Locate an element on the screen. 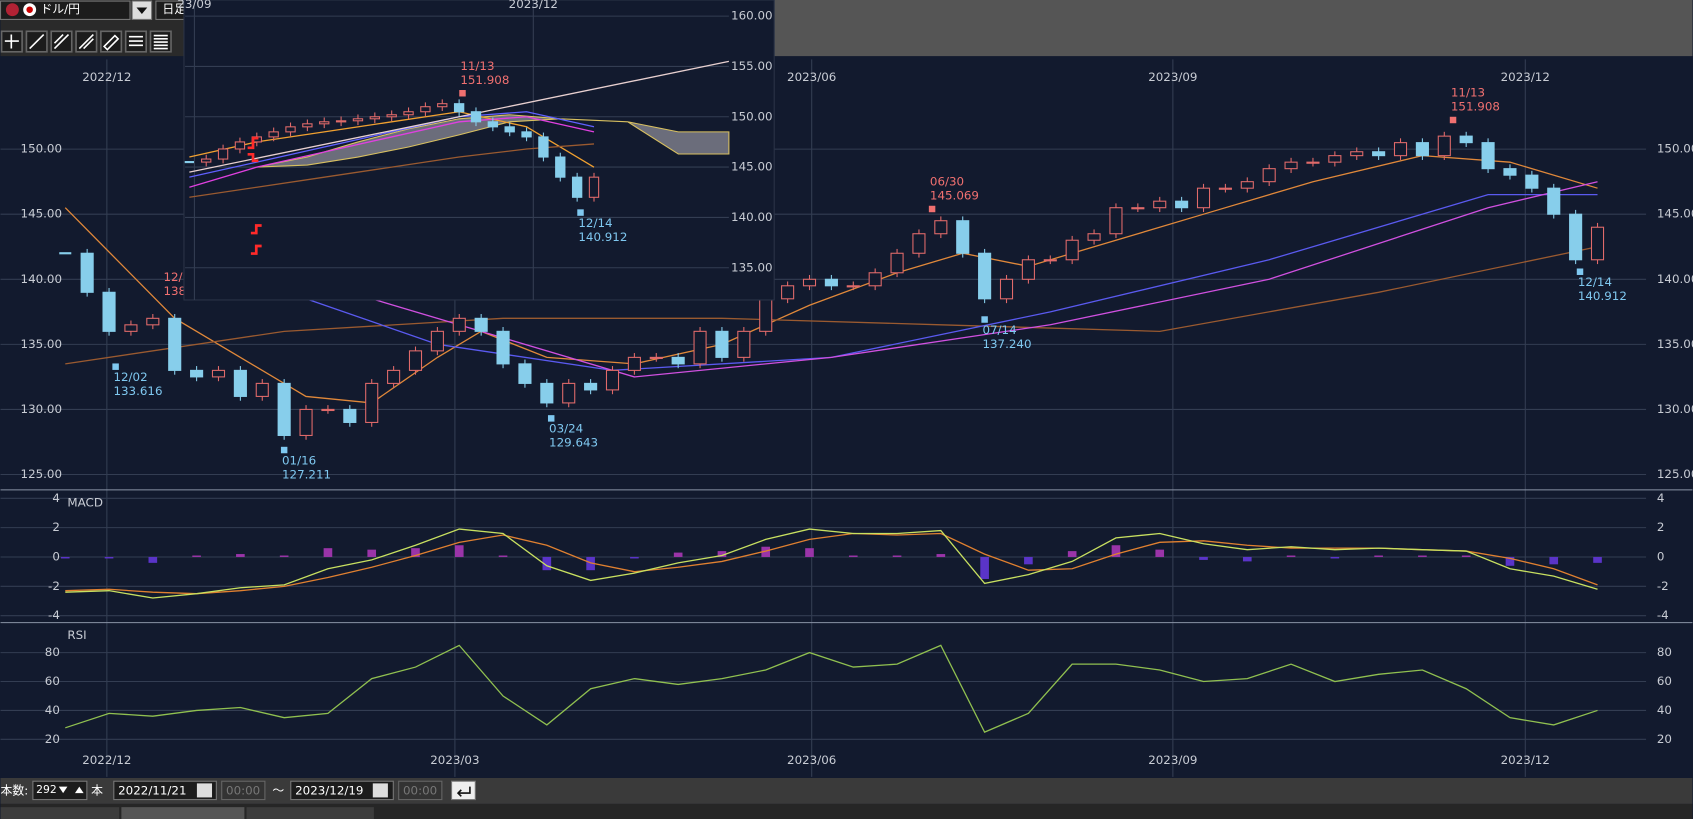  low-value: 140.912 is located at coordinates (1602, 296).